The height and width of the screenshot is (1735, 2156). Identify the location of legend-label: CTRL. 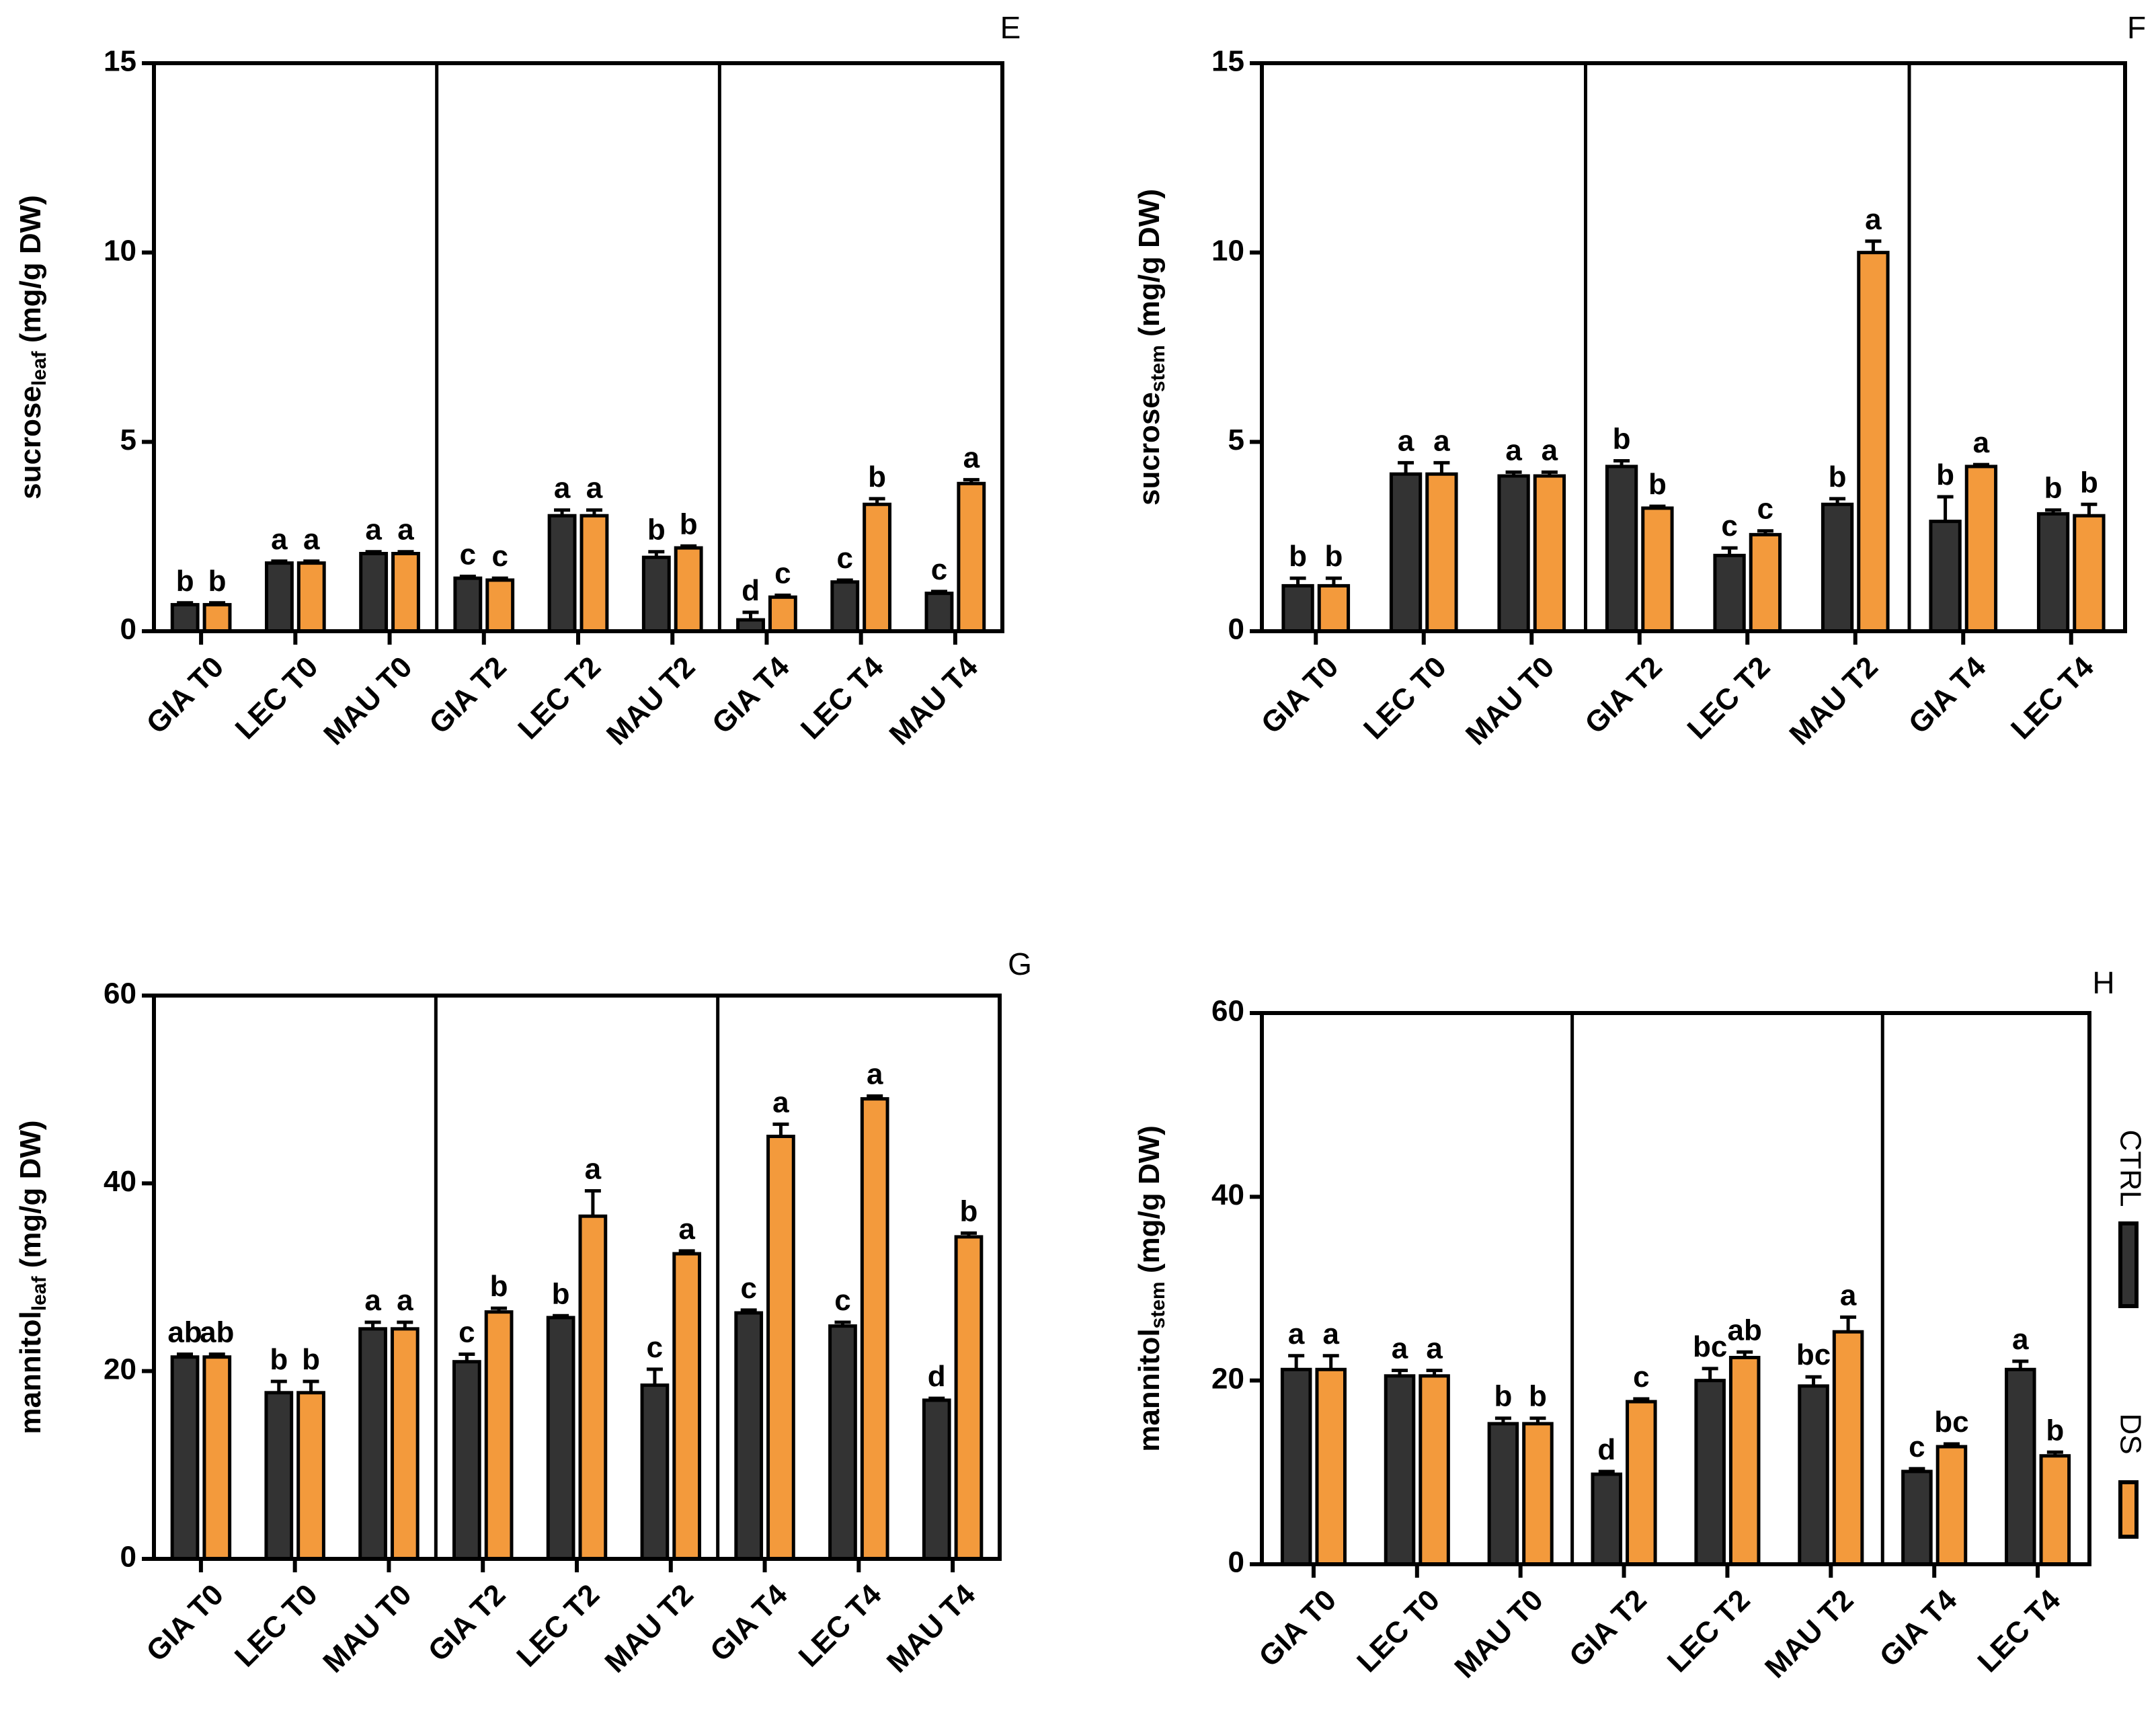
(2130, 1168).